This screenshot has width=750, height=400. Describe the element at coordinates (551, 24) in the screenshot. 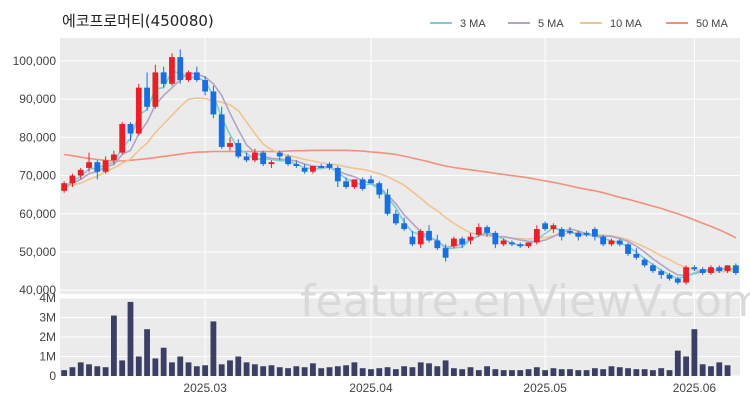

I see `legend-label: 5 MA` at that location.